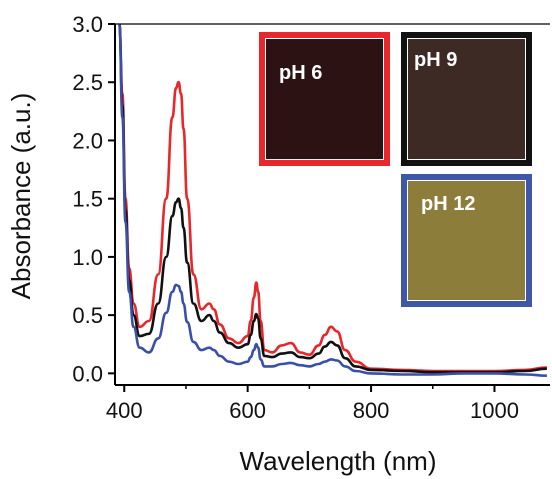  What do you see at coordinates (87, 82) in the screenshot?
I see `y-tick-label: 2.5` at bounding box center [87, 82].